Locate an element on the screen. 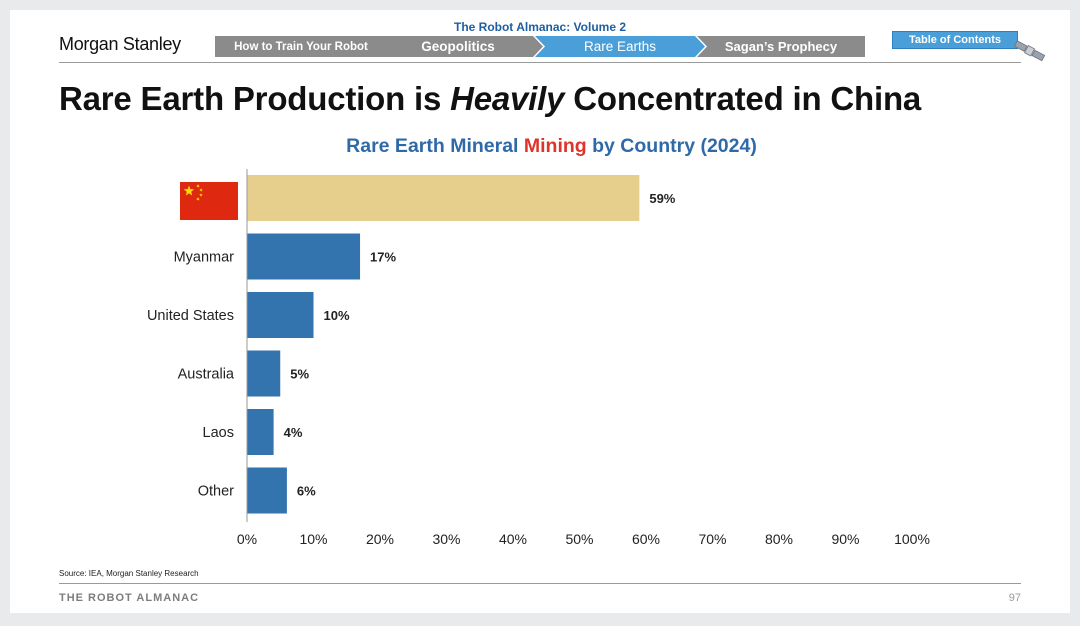 The width and height of the screenshot is (1080, 626). x-tick-label: 70% is located at coordinates (712, 539).